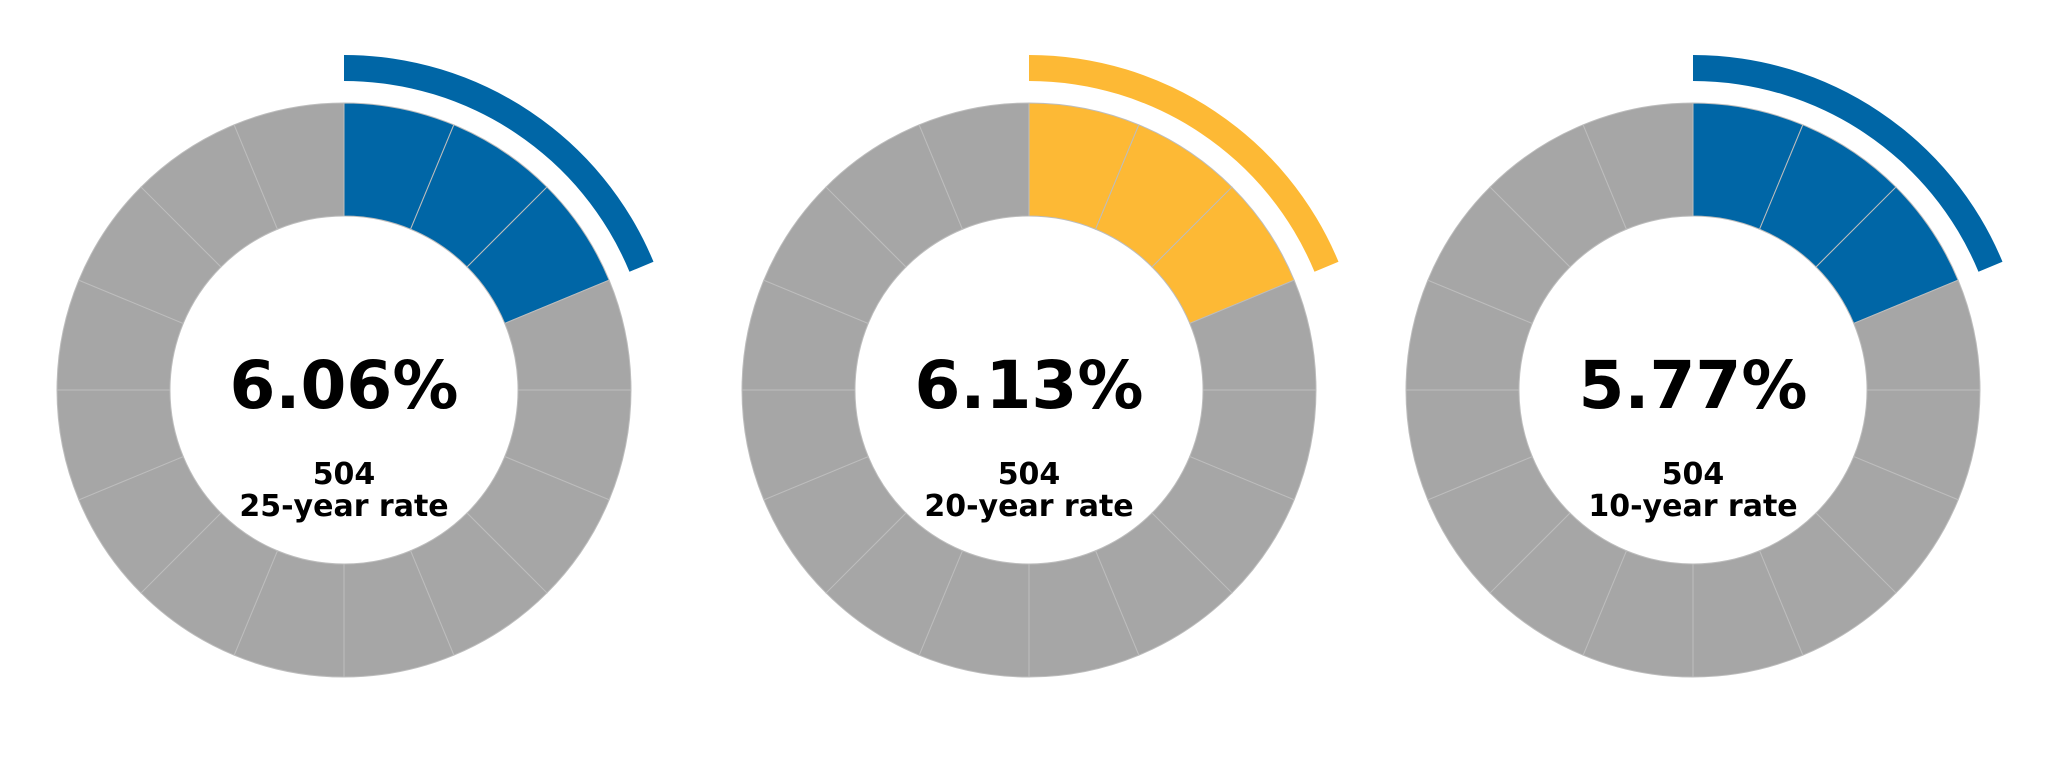 This screenshot has width=2050, height=780. Describe the element at coordinates (1693, 385) in the screenshot. I see `rate-value: 5.77%` at that location.